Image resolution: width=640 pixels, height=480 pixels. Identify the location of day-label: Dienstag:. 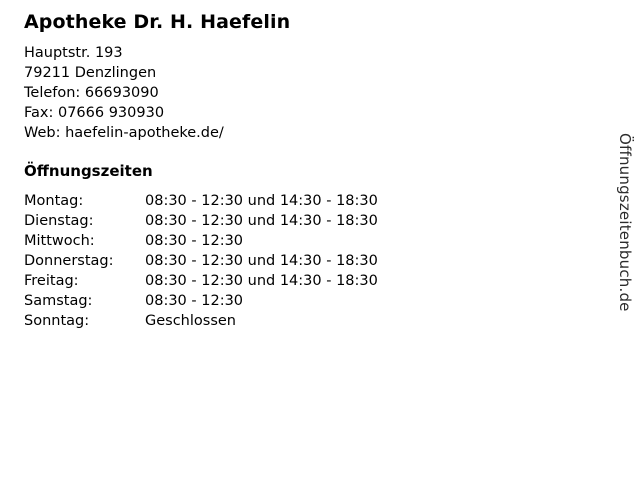
(59, 221).